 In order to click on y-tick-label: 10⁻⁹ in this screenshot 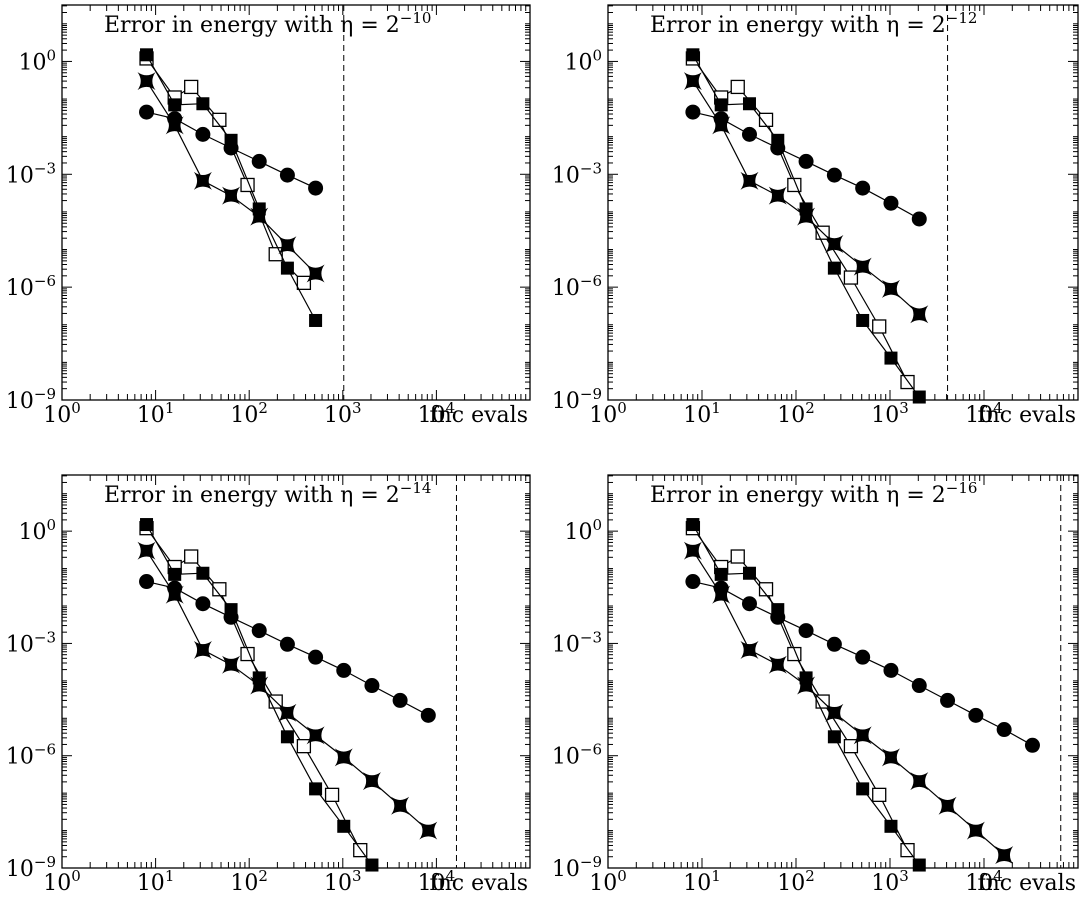, I will do `click(31, 399)`.